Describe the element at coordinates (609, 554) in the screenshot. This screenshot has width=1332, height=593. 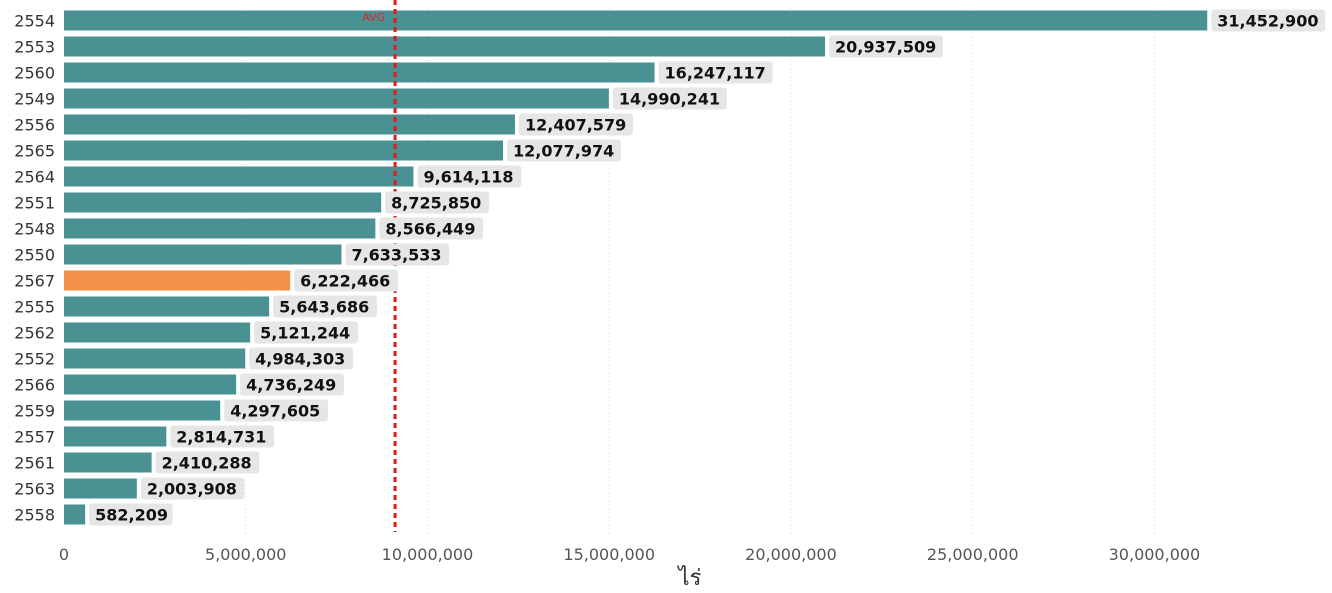
I see `x-tick-label: 15,000,000` at that location.